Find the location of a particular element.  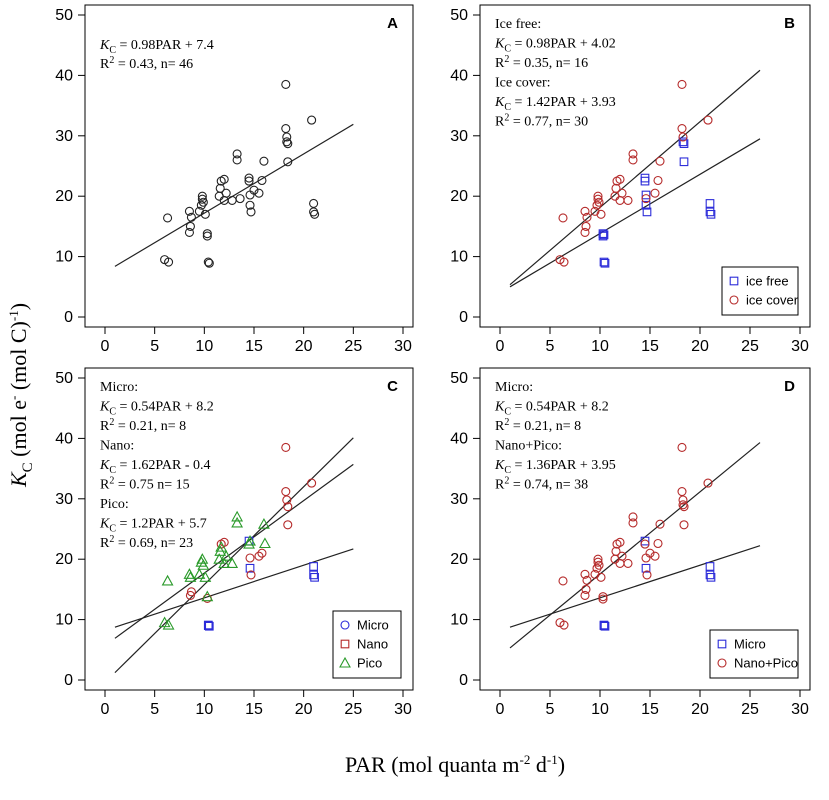

y-tick-label: 10 is located at coordinates (459, 257).